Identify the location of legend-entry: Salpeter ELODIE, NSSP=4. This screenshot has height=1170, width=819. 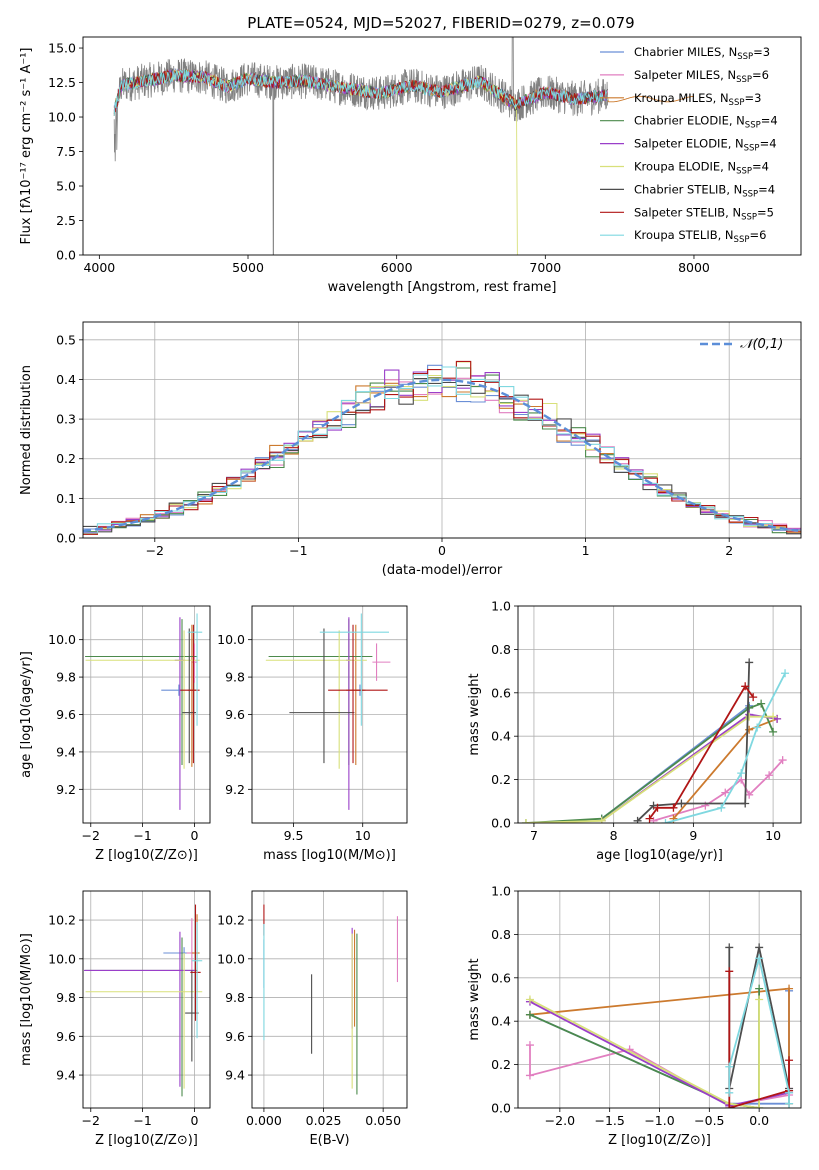
(705, 145).